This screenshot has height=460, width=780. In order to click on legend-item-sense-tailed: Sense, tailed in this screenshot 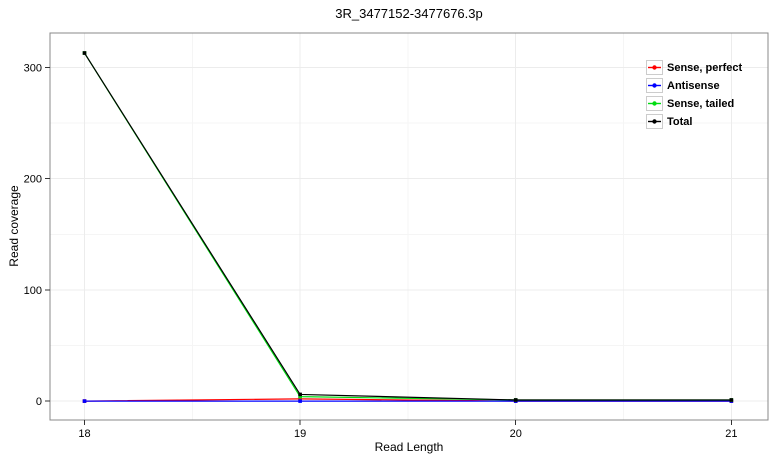, I will do `click(694, 103)`.